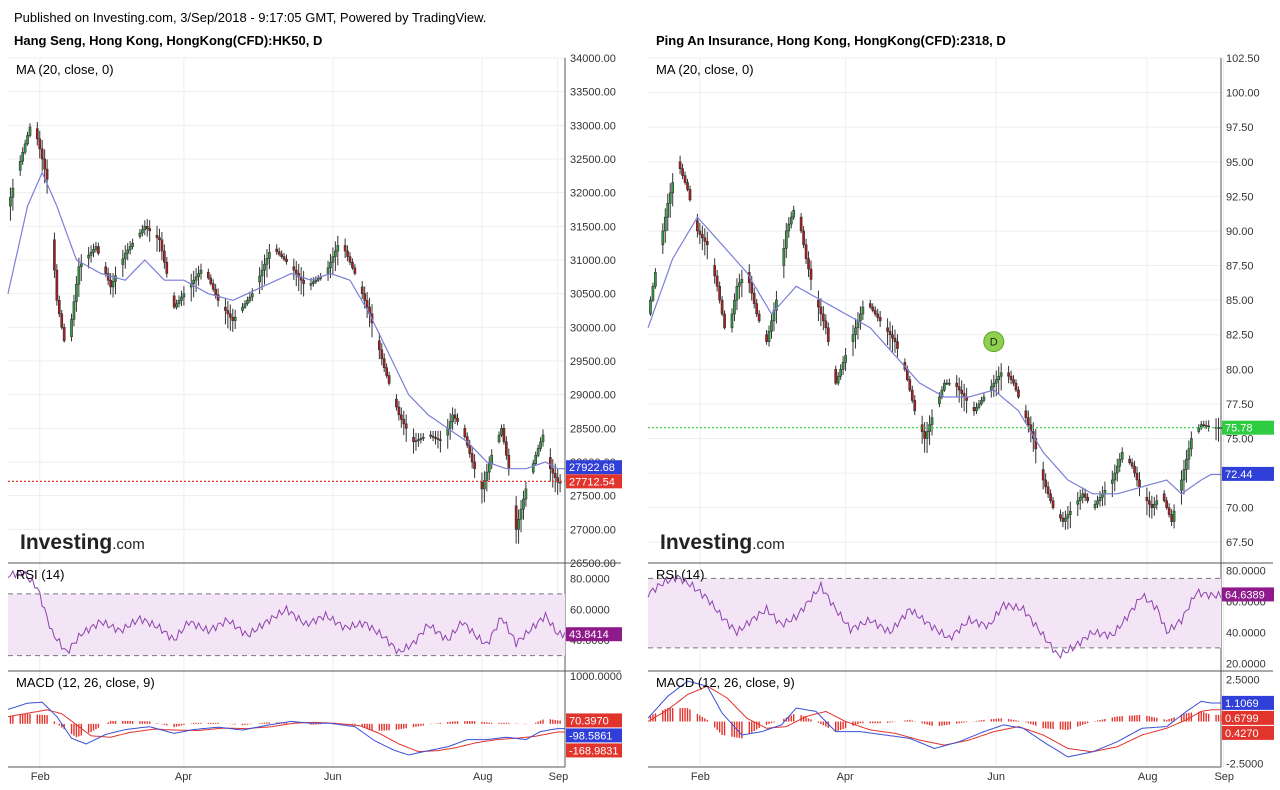  Describe the element at coordinates (40, 777) in the screenshot. I see `x-tick-label: Feb` at that location.